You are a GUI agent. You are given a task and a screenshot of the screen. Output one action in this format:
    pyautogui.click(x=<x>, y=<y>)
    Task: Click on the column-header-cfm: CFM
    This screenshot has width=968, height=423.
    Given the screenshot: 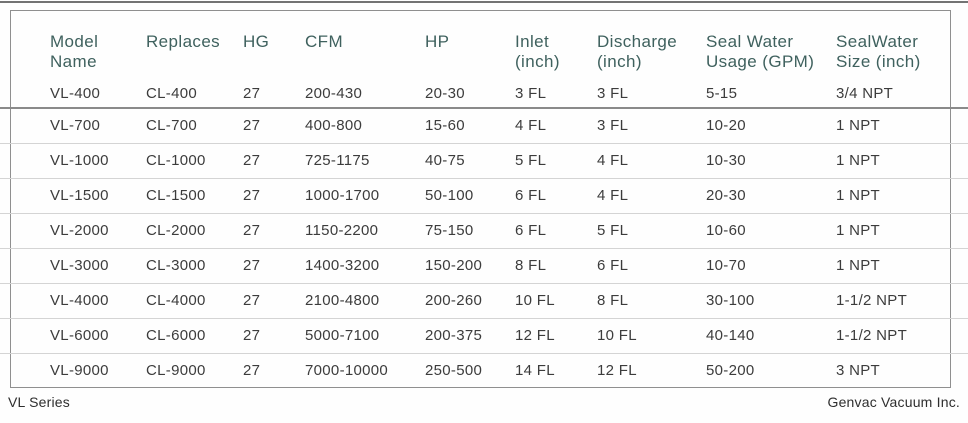 What is the action you would take?
    pyautogui.click(x=324, y=41)
    